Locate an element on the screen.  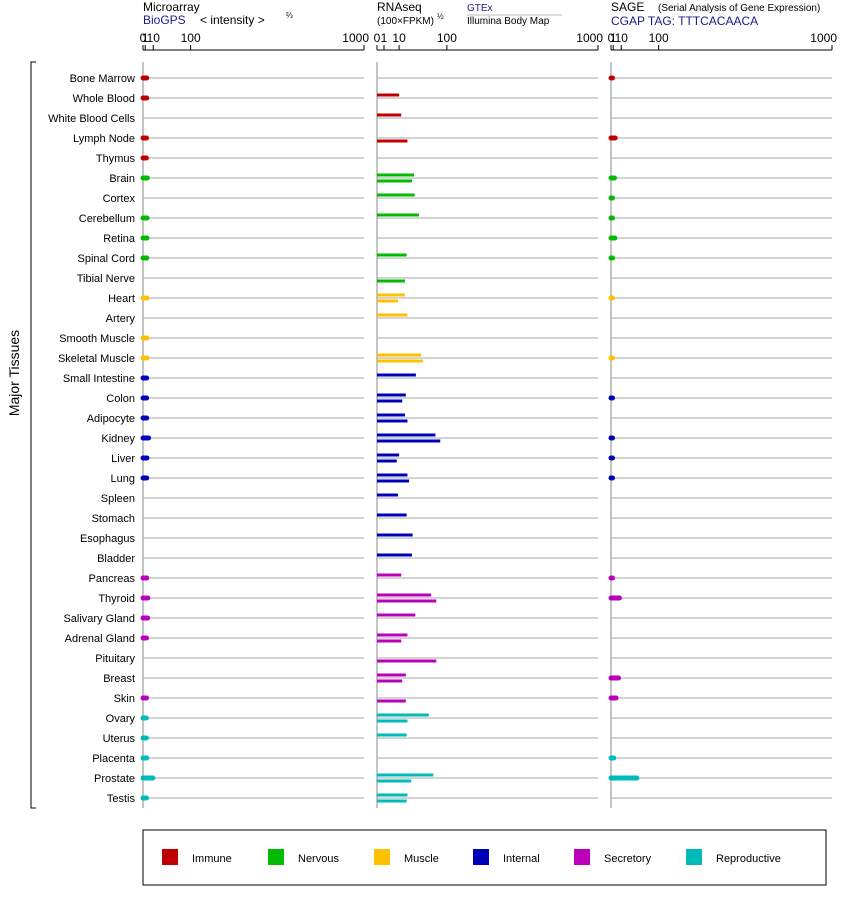
tissue-row: White Blood Cells is located at coordinates (440, 119).